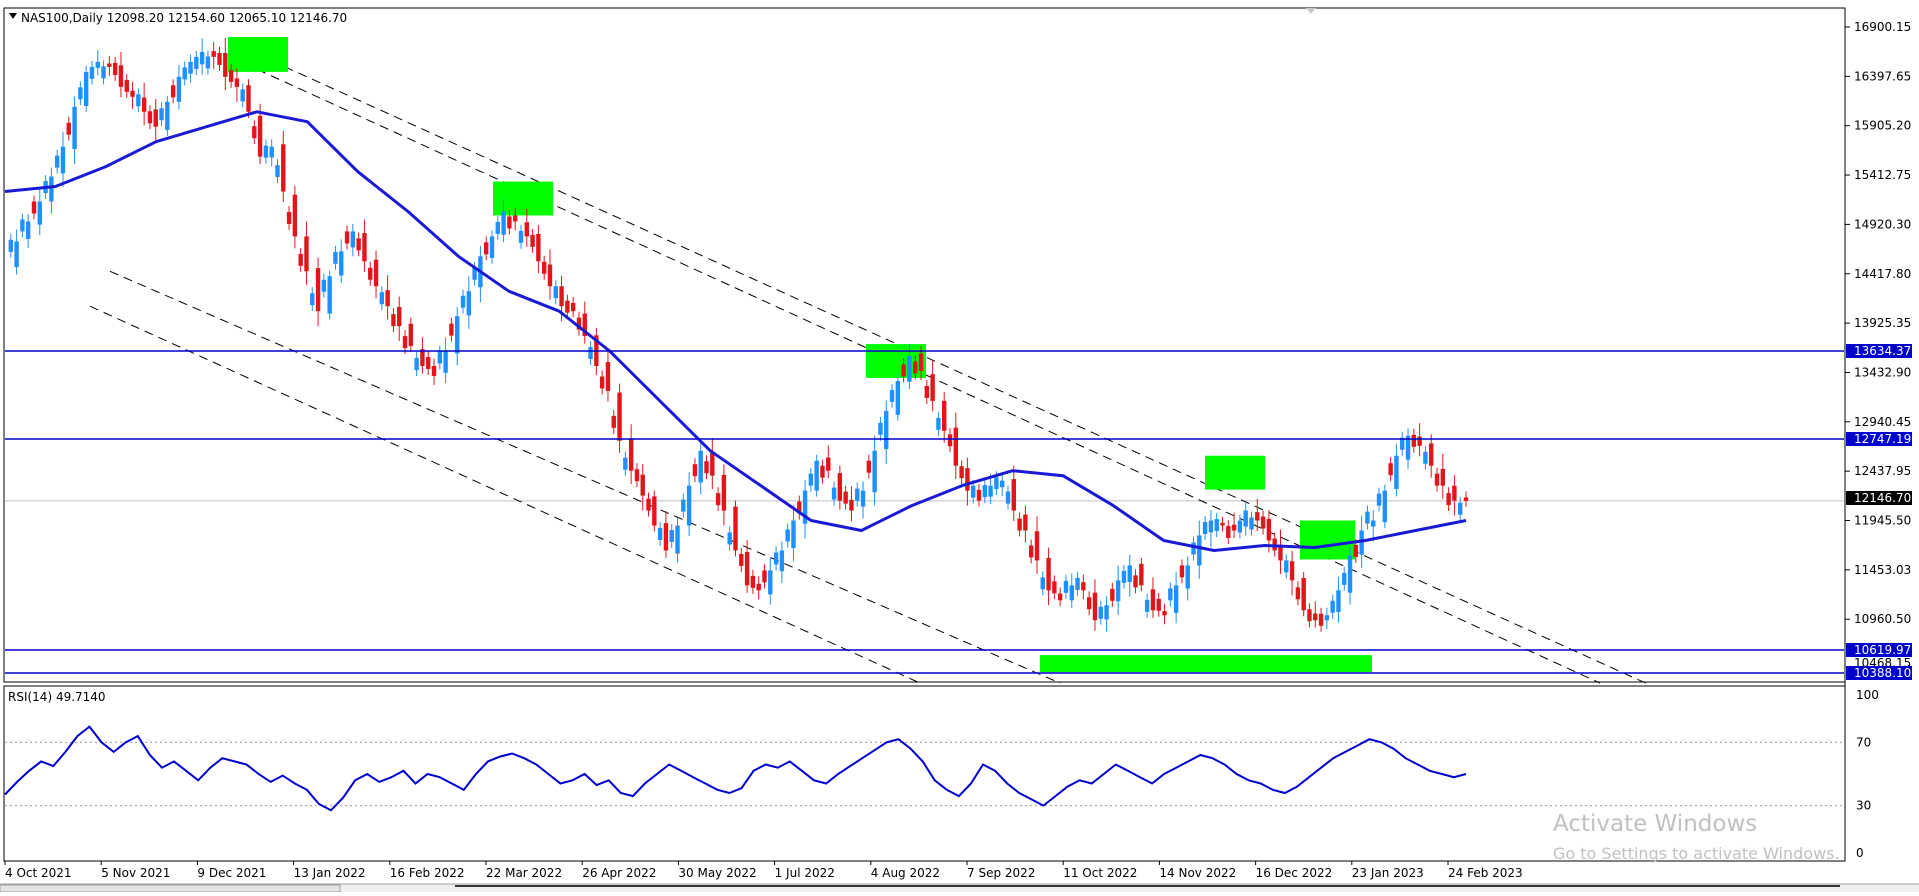  I want to click on level-price-label: 10388.10, so click(1882, 673).